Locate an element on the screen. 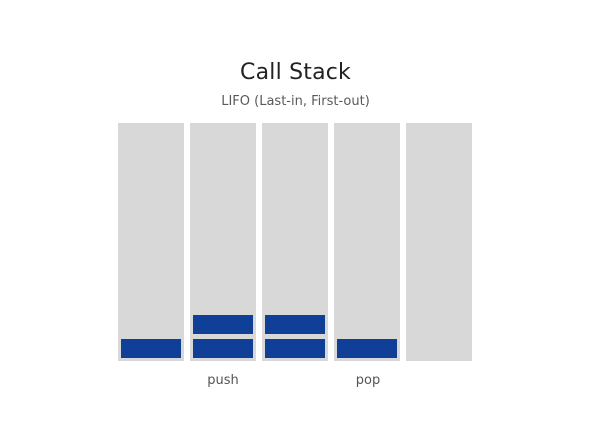 This screenshot has width=591, height=446. pop-label: pop is located at coordinates (368, 380).